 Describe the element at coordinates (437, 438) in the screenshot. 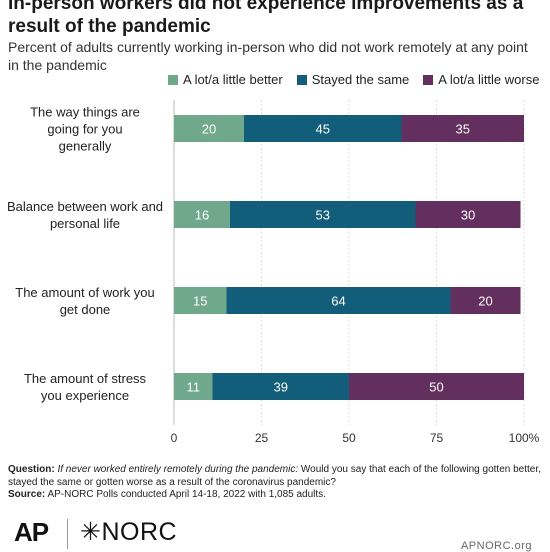

I see `x-tick-label: 75` at that location.